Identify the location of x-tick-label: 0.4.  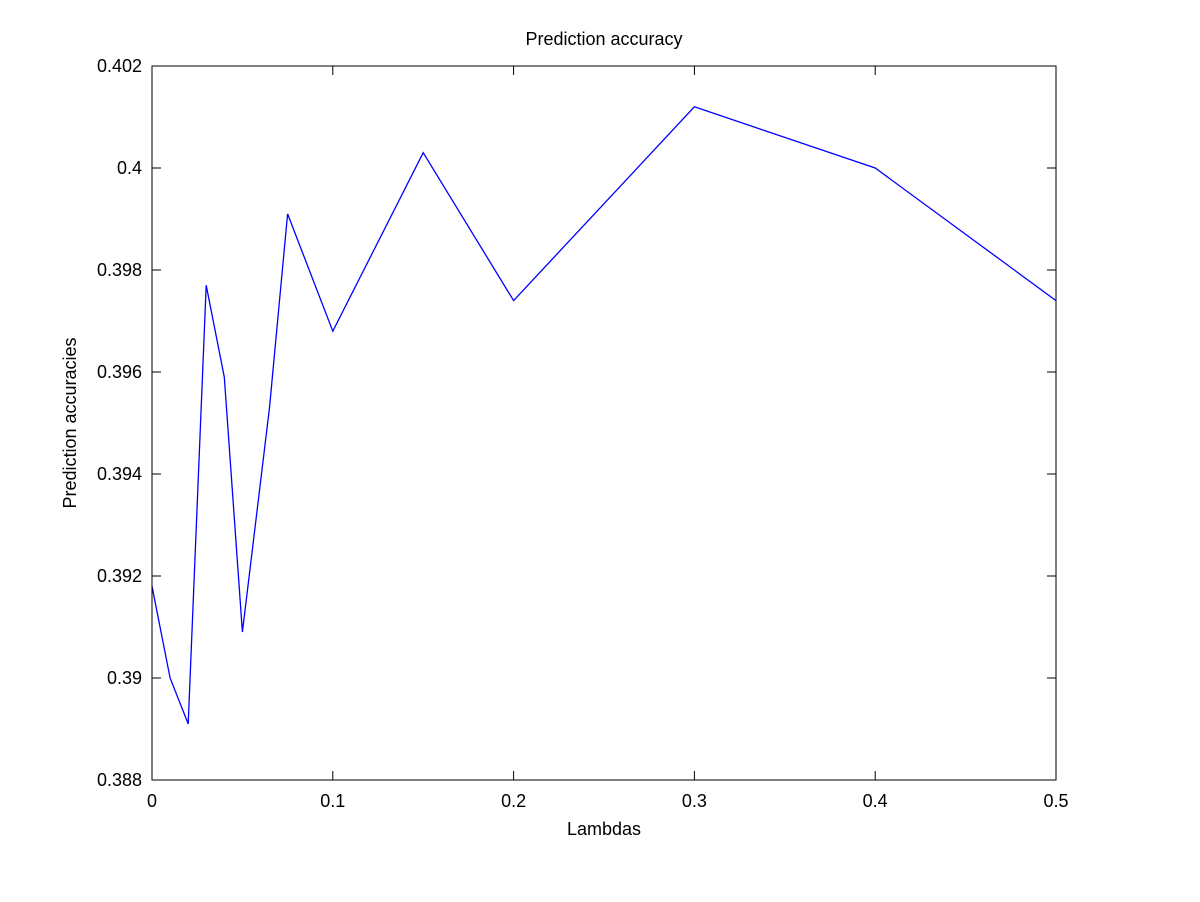
(875, 801).